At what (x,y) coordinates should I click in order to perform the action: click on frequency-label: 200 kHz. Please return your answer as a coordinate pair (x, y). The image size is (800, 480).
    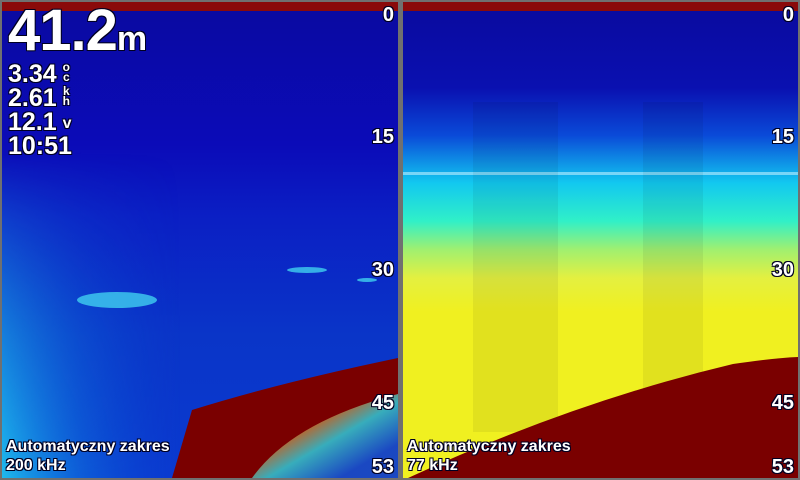
    Looking at the image, I should click on (36, 465).